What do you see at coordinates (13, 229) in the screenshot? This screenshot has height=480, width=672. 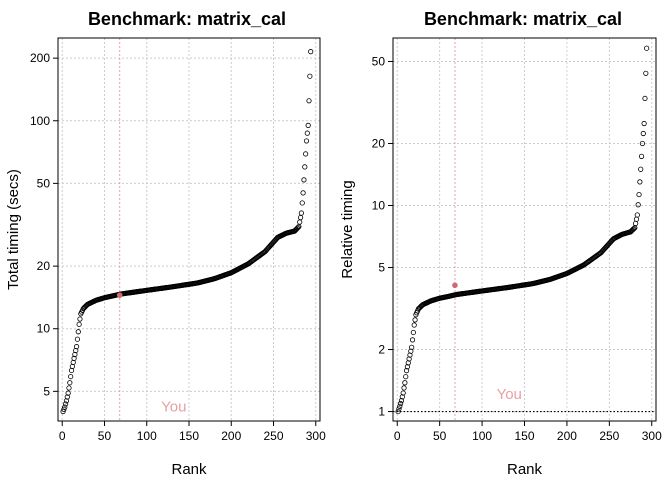 I see `y-axis-label: Total timing (secs)` at bounding box center [13, 229].